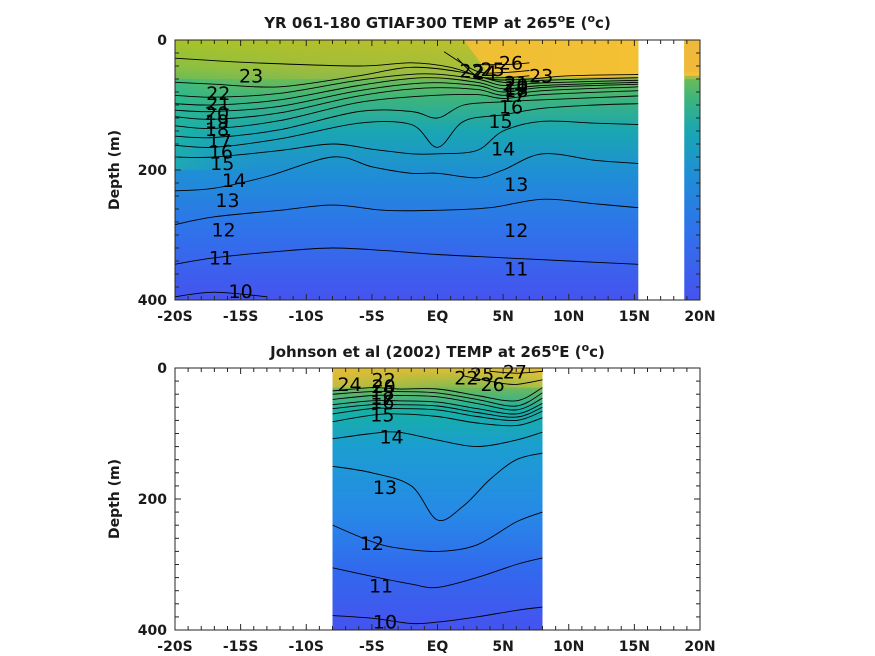  Describe the element at coordinates (437, 351) in the screenshot. I see `chart-title: Johnson et al (2002) TEMP at 265oE (oc)` at that location.